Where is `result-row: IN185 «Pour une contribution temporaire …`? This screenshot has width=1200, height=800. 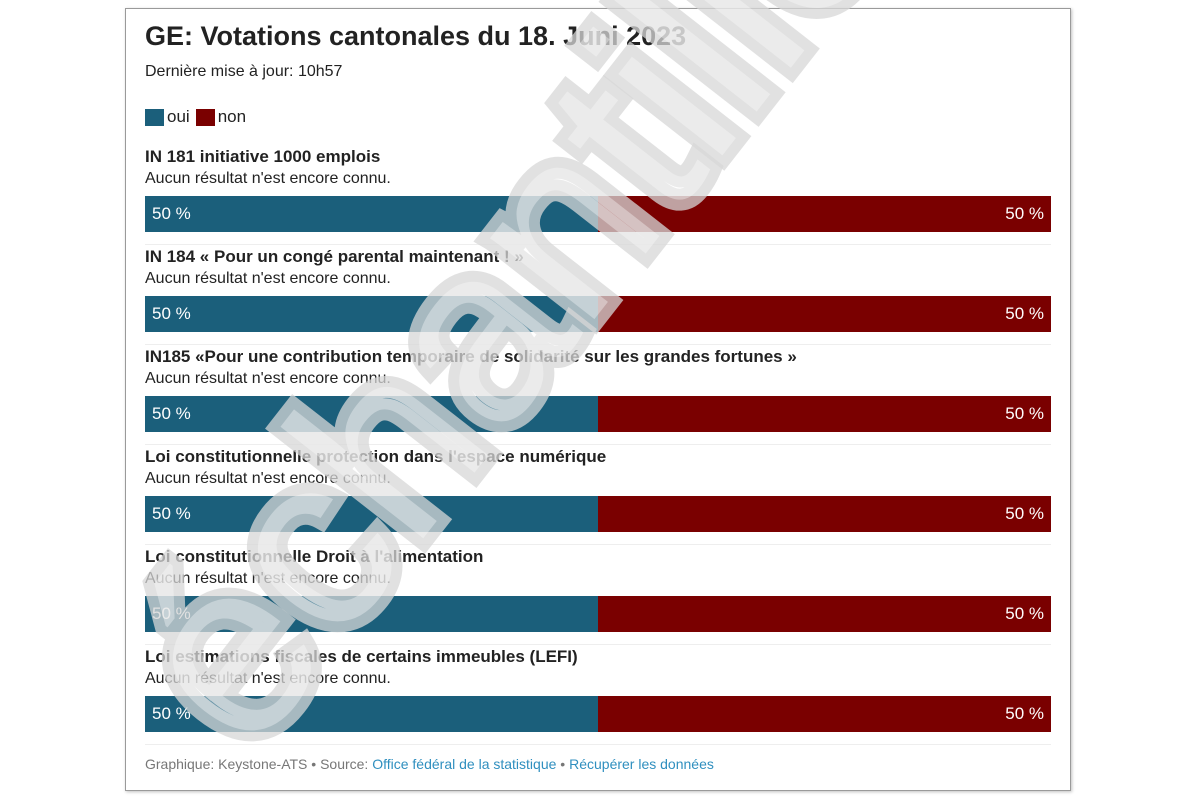 result-row: IN185 «Pour une contribution temporaire … is located at coordinates (598, 395).